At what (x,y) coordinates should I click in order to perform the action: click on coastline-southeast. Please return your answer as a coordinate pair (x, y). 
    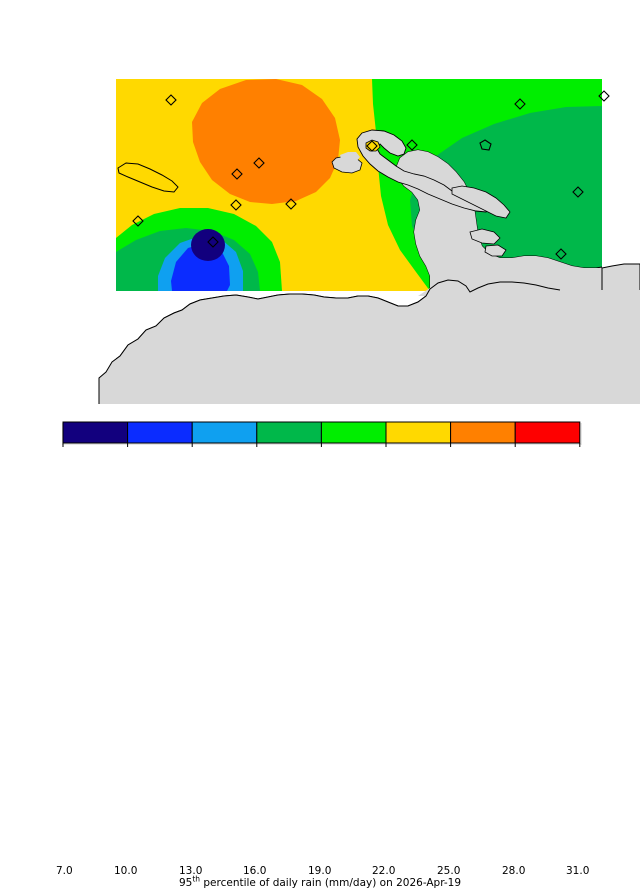
    Looking at the image, I should click on (495, 286).